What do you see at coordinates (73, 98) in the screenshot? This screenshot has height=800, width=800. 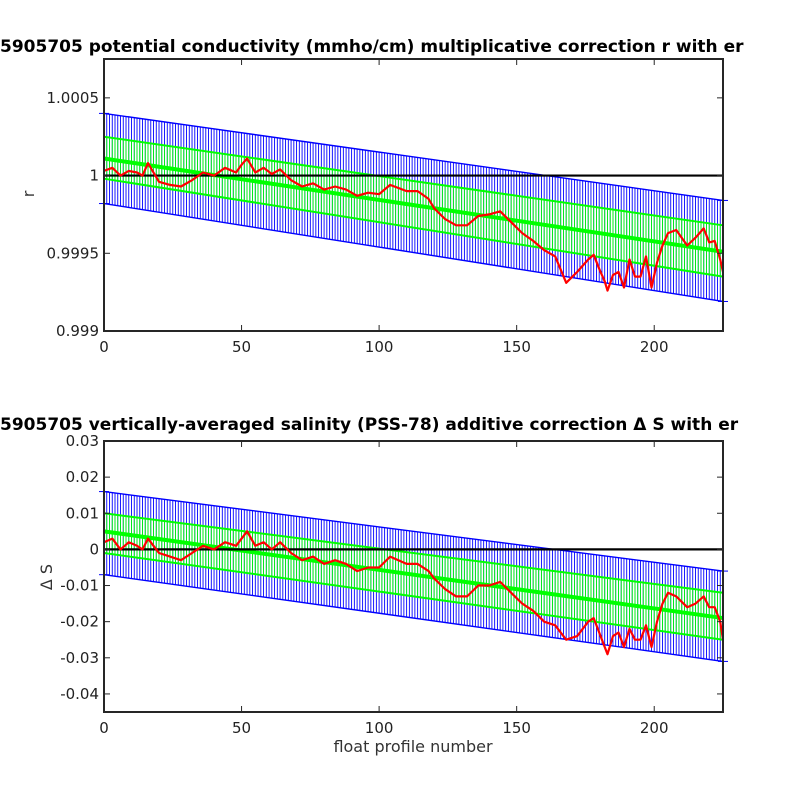 I see `y-tick-label: 1.0005` at bounding box center [73, 98].